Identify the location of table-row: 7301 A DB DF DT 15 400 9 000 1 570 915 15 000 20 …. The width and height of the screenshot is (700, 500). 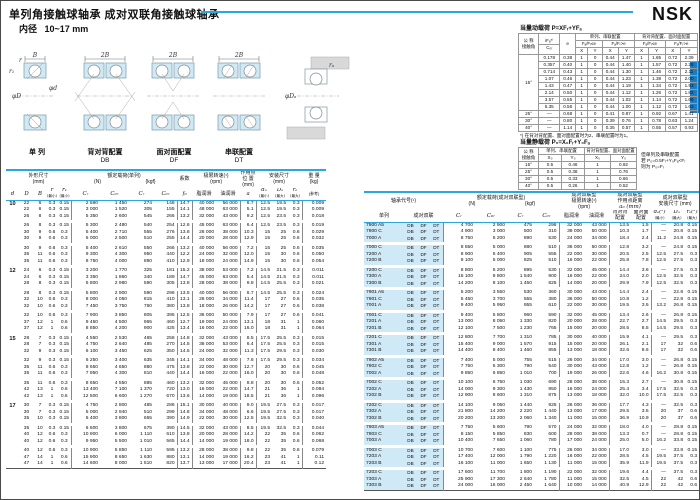
(531, 345).